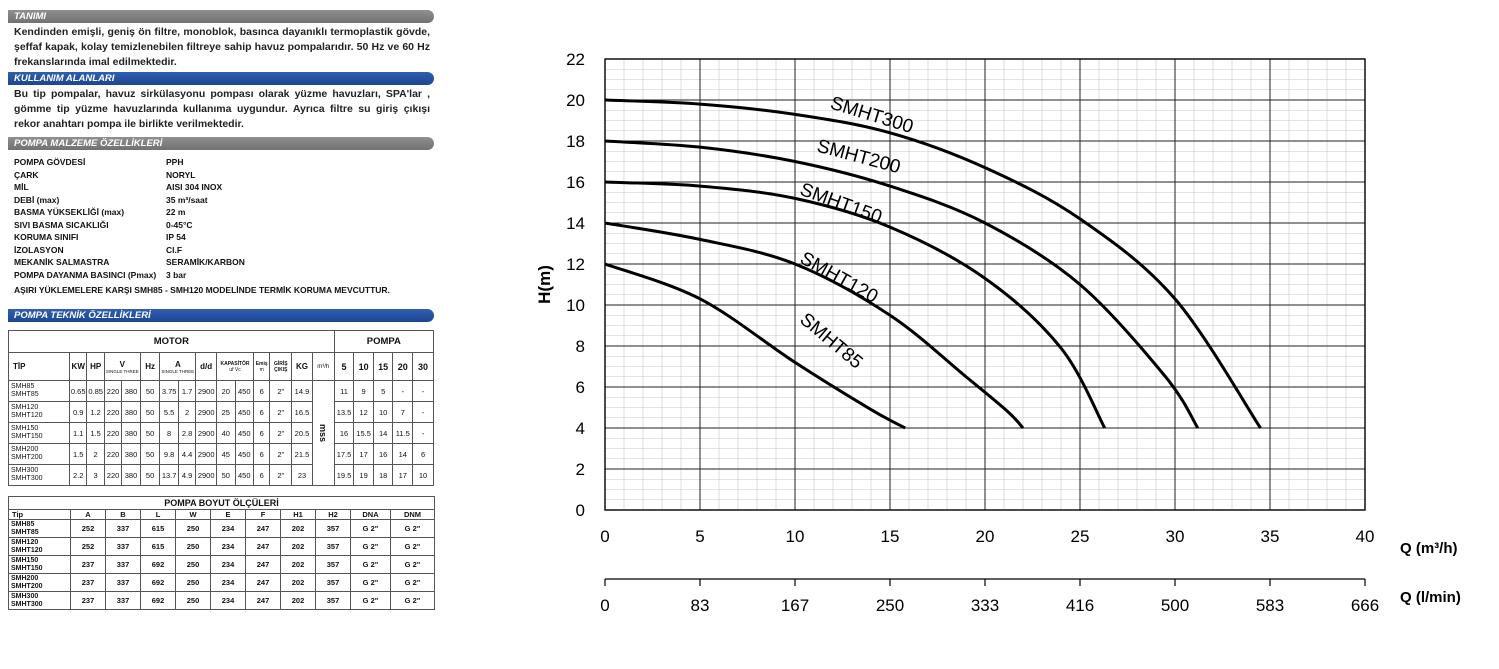 The height and width of the screenshot is (669, 1499). Describe the element at coordinates (78, 433) in the screenshot. I see `tech-kw: 1.1` at that location.